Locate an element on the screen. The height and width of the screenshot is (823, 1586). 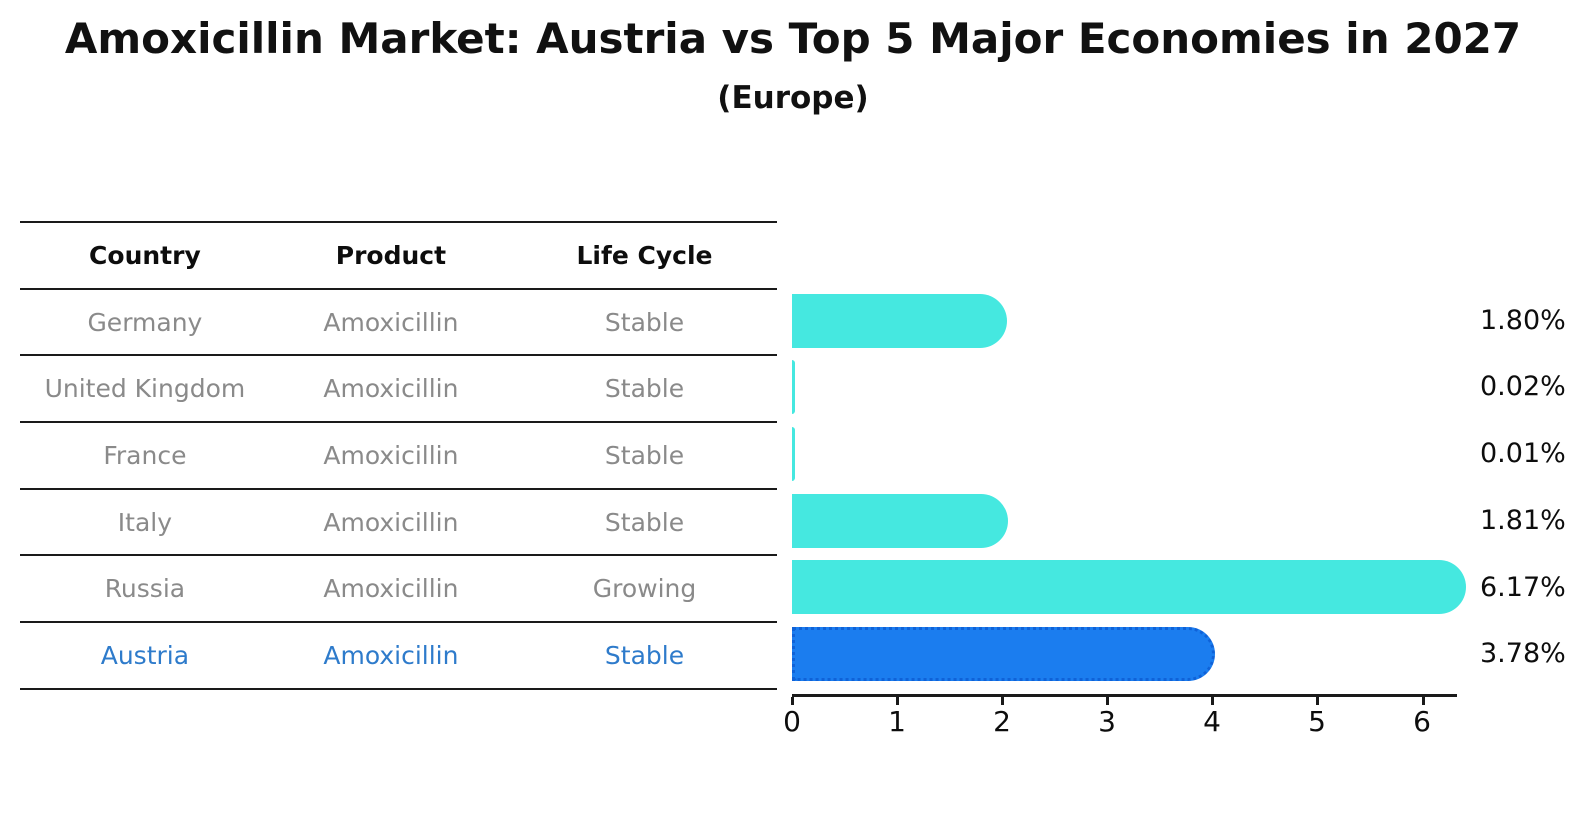
bar-united-kingdom is located at coordinates (793, 387).